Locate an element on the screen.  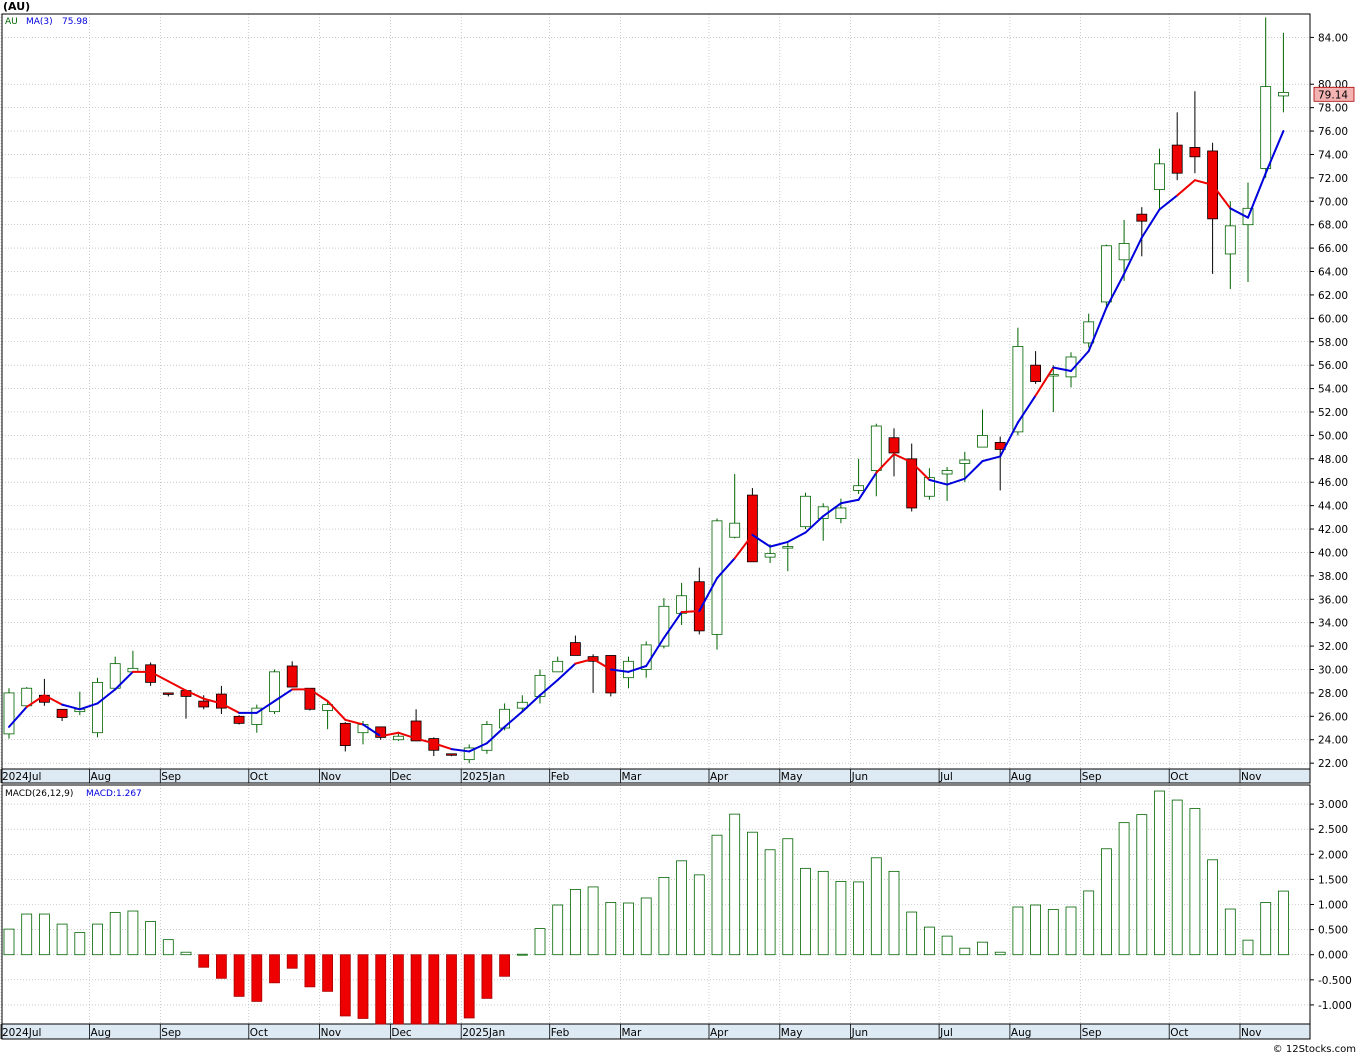
x-axis-month-label: Mar is located at coordinates (632, 777).